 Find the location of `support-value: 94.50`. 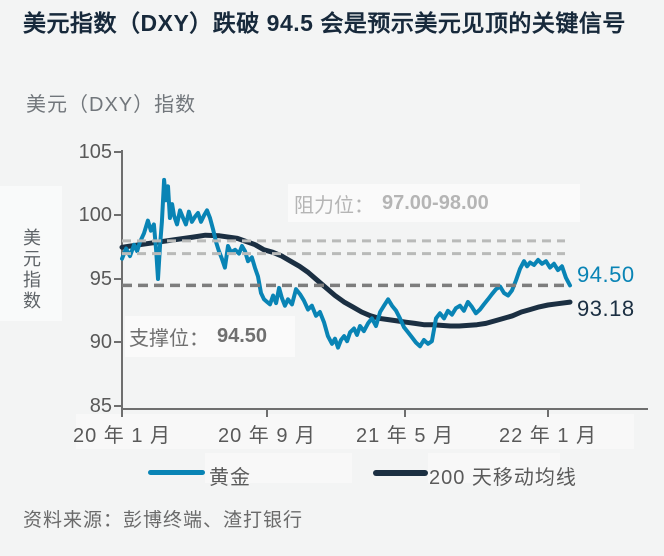

support-value: 94.50 is located at coordinates (242, 336).